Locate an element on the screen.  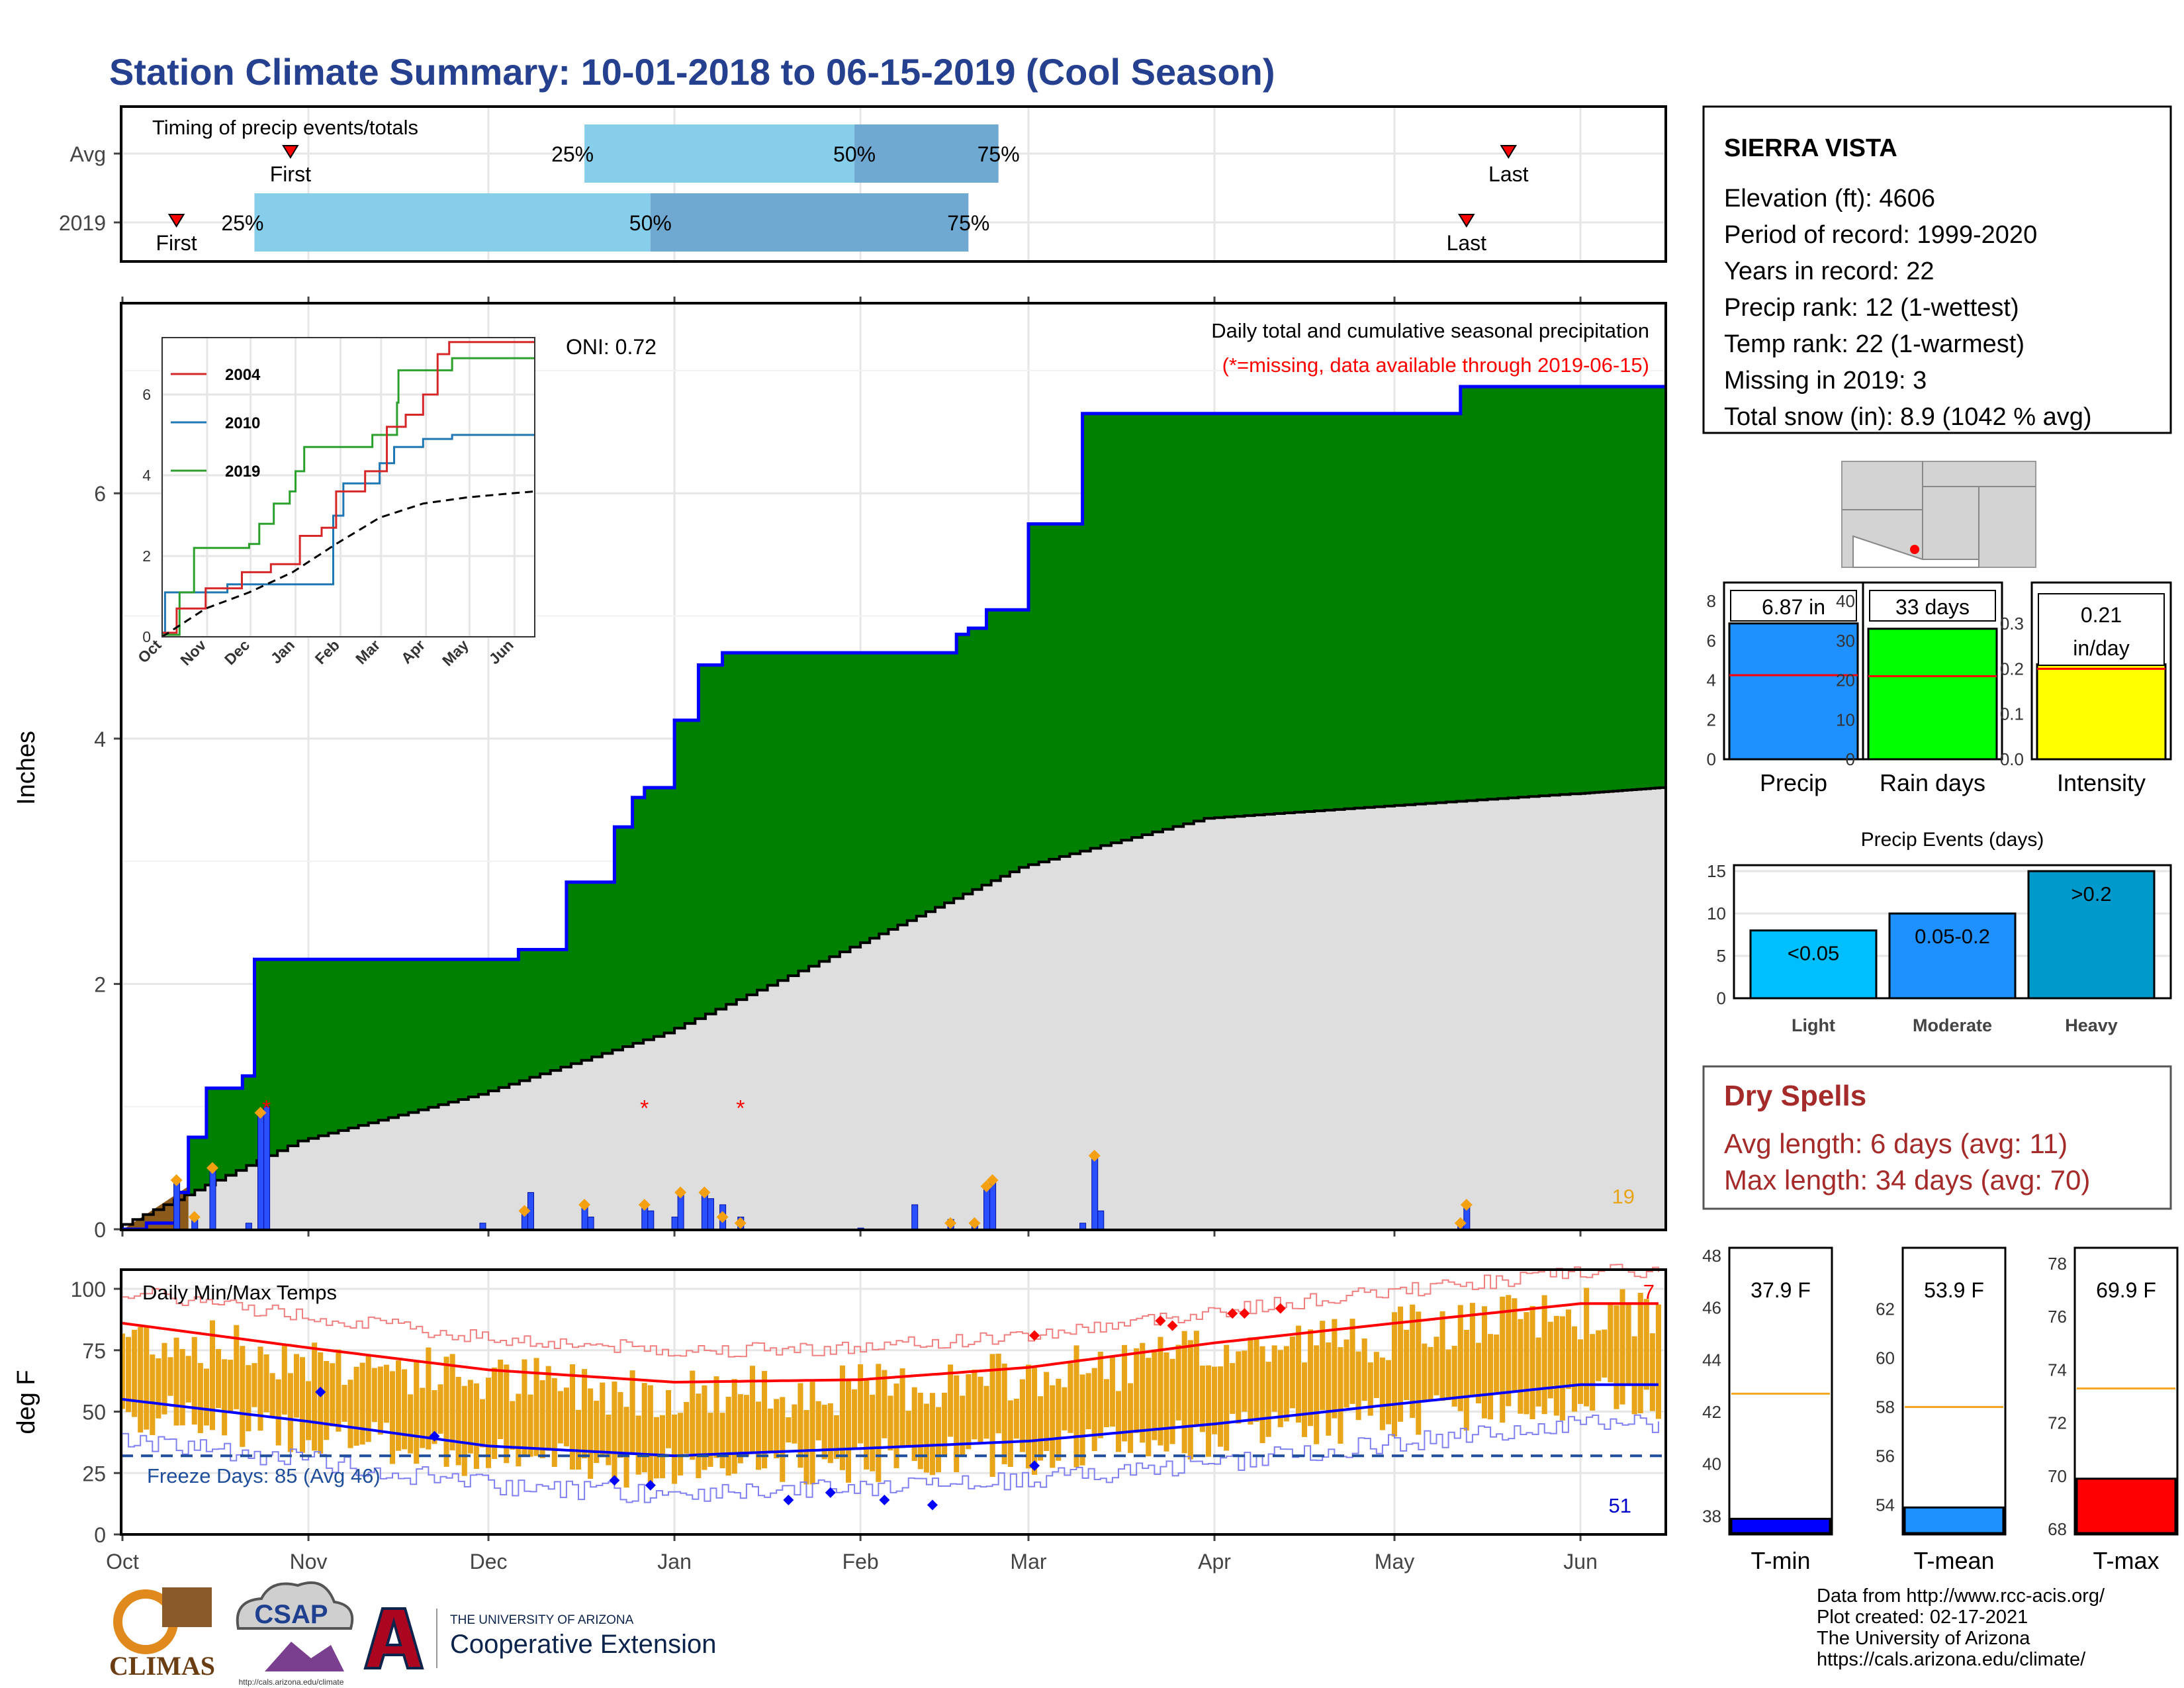
record-max-line is located at coordinates (890, 1311).